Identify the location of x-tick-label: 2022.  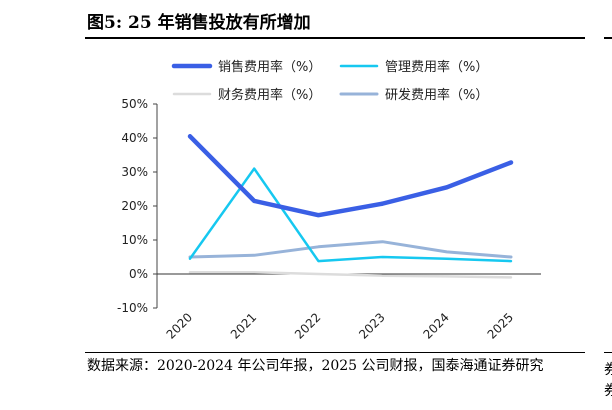
(307, 325).